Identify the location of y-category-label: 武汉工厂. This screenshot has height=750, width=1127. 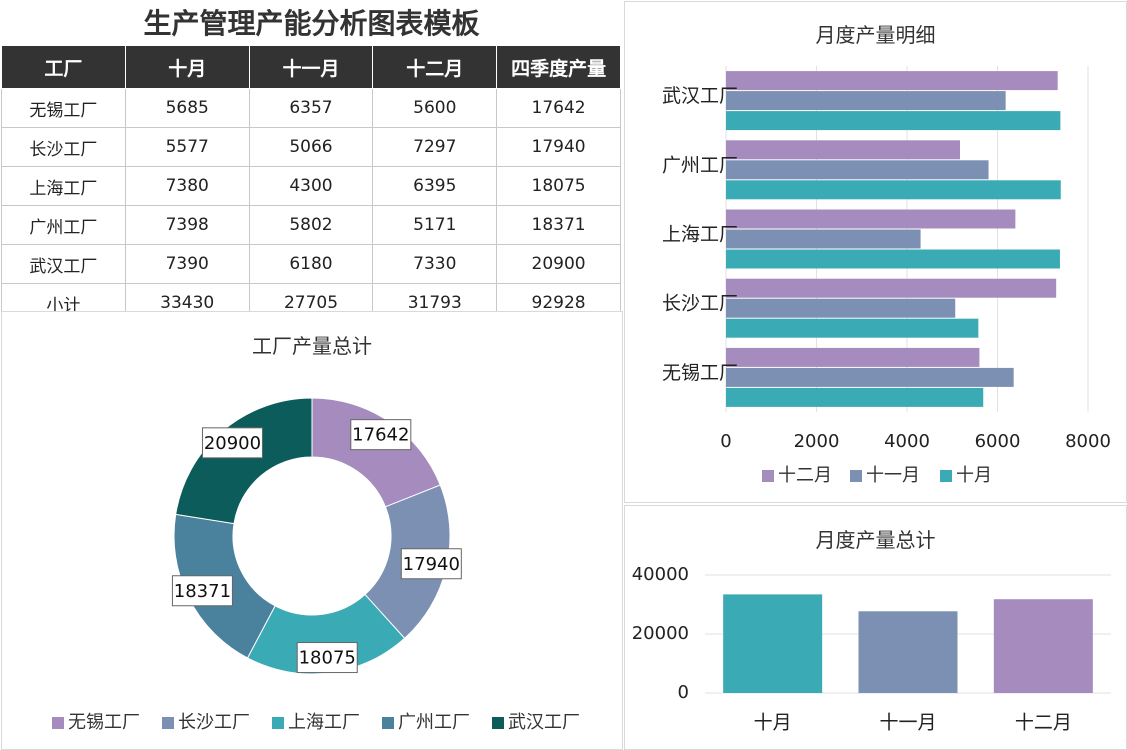
(700, 96).